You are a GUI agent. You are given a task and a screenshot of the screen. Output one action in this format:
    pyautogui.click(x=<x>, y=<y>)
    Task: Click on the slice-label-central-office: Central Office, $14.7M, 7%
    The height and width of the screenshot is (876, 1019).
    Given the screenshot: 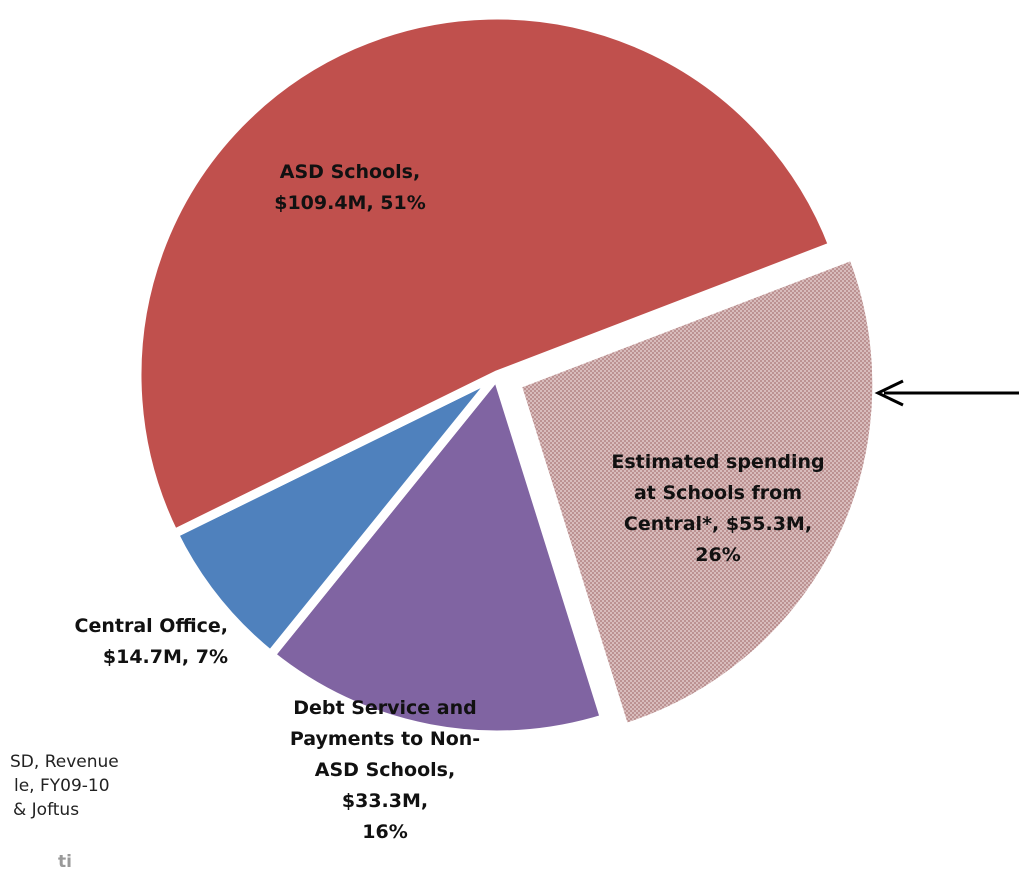 What is the action you would take?
    pyautogui.click(x=114, y=642)
    